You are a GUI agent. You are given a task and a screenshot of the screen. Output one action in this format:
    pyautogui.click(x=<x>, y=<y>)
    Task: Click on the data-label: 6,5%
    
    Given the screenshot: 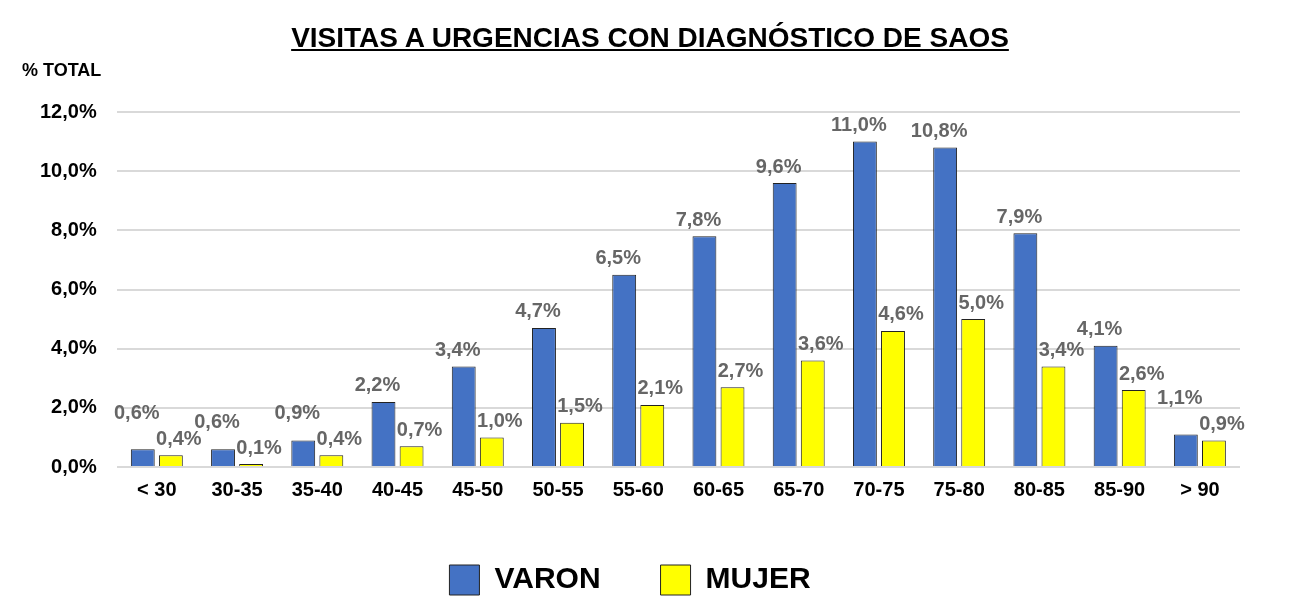 What is the action you would take?
    pyautogui.click(x=618, y=257)
    